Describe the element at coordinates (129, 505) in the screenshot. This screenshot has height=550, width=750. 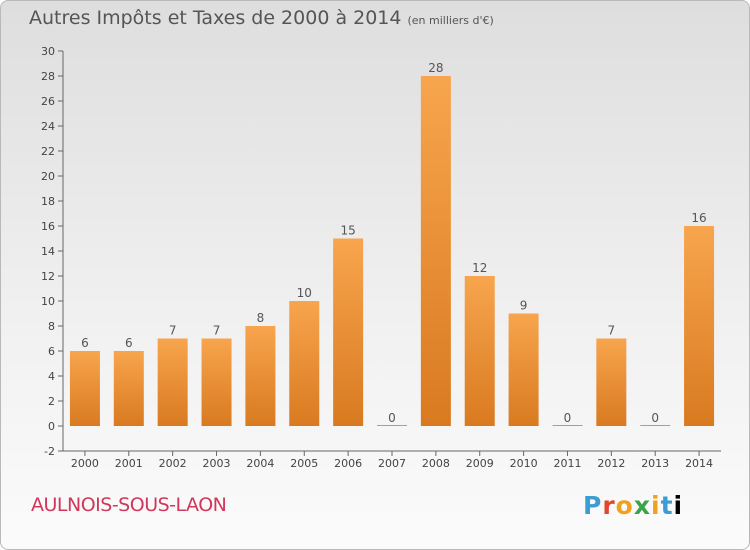
I see `commune-name: AULNOIS-SOUS-LAON` at that location.